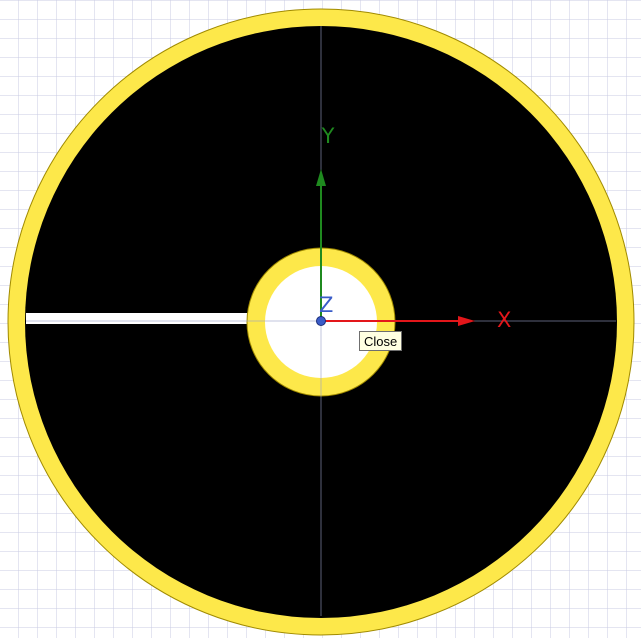 This screenshot has width=641, height=638. What do you see at coordinates (321, 177) in the screenshot?
I see `y-axis-arrowhead` at bounding box center [321, 177].